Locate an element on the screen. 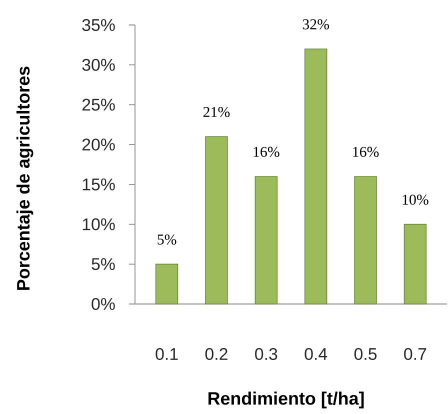 The image size is (448, 414). y-tick-label: 20% is located at coordinates (98, 144).